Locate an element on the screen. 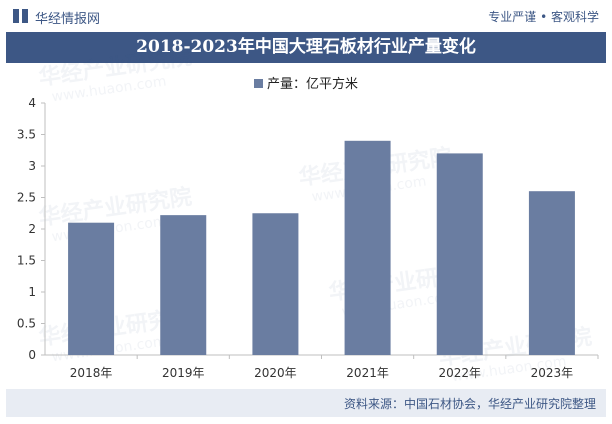 Image resolution: width=612 pixels, height=424 pixels. y-tick-label: 4 is located at coordinates (32, 103).